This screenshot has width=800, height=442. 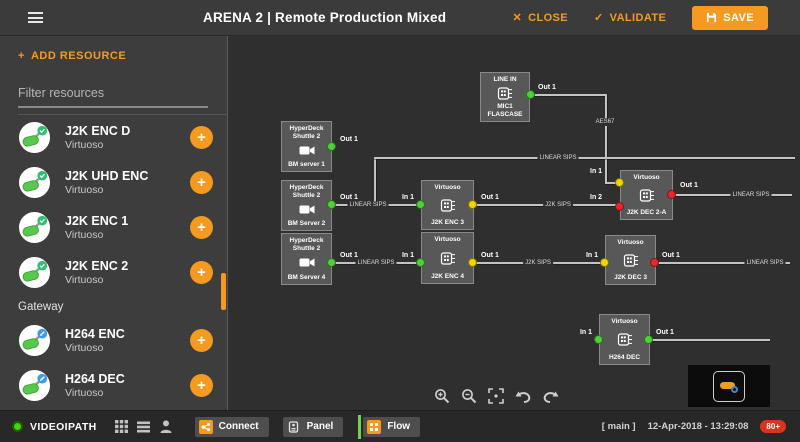 What do you see at coordinates (306, 195) in the screenshot?
I see `node-title: Shuttle 2` at bounding box center [306, 195].